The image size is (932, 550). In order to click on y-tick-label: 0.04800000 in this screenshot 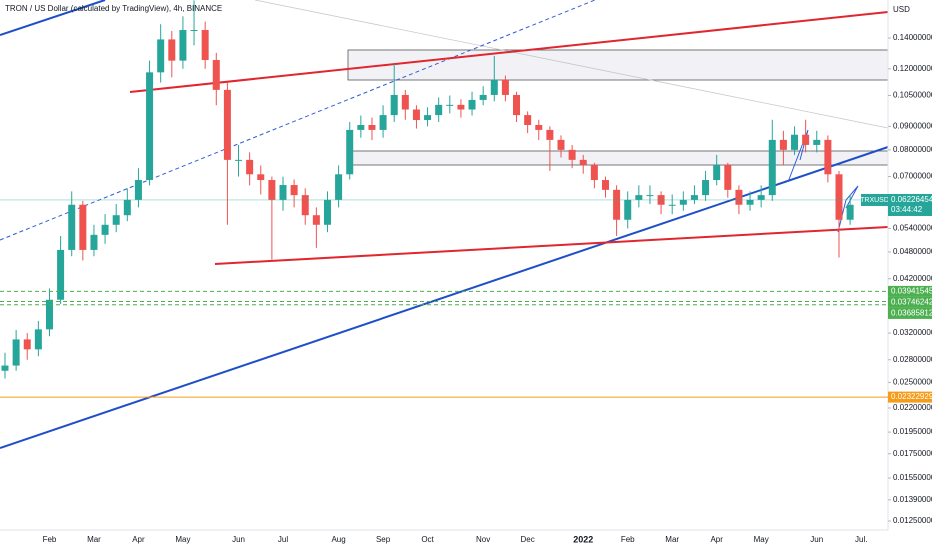, I will do `click(912, 251)`.